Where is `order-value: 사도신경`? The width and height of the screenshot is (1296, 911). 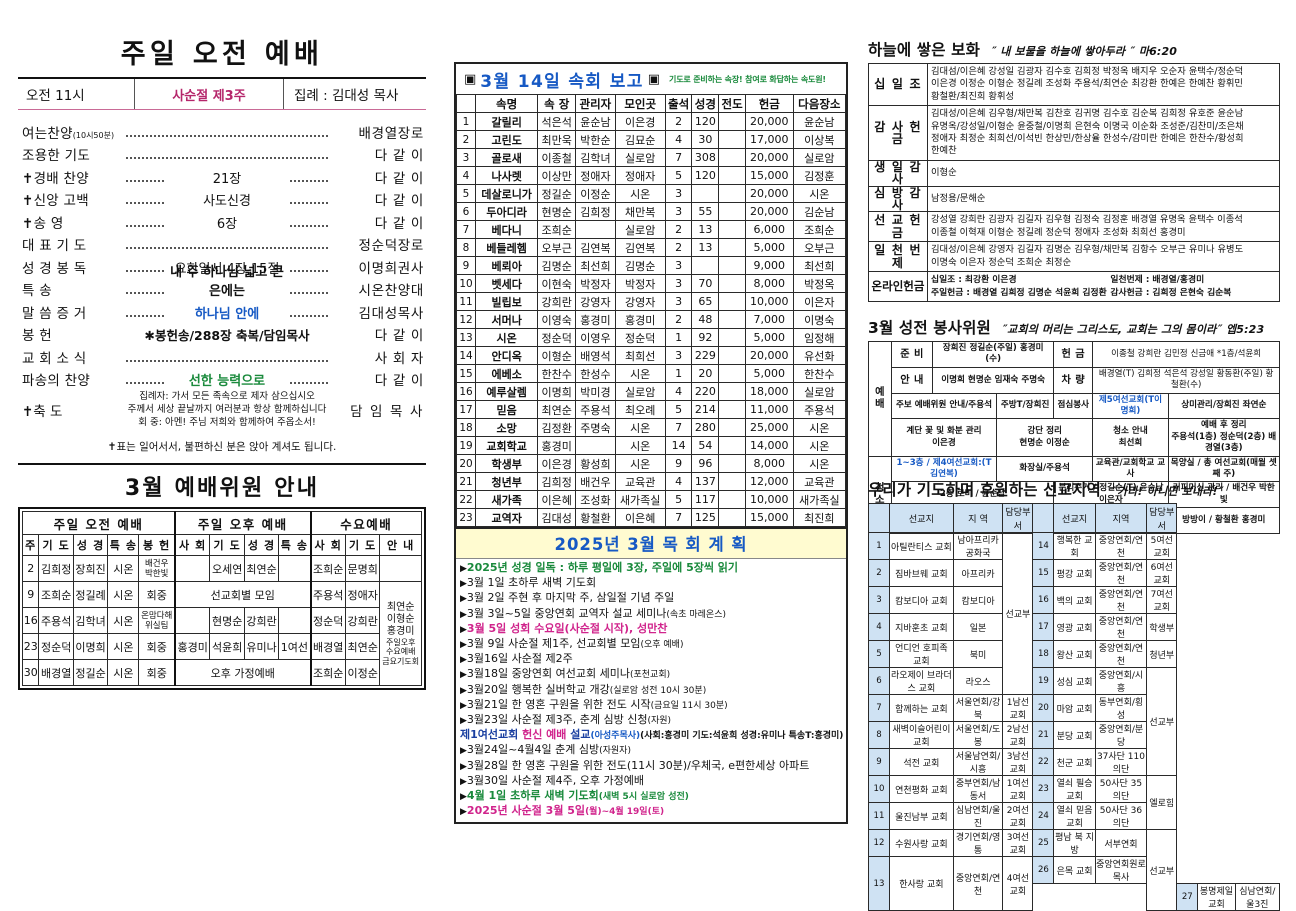
order-value: 사도신경 is located at coordinates (227, 201).